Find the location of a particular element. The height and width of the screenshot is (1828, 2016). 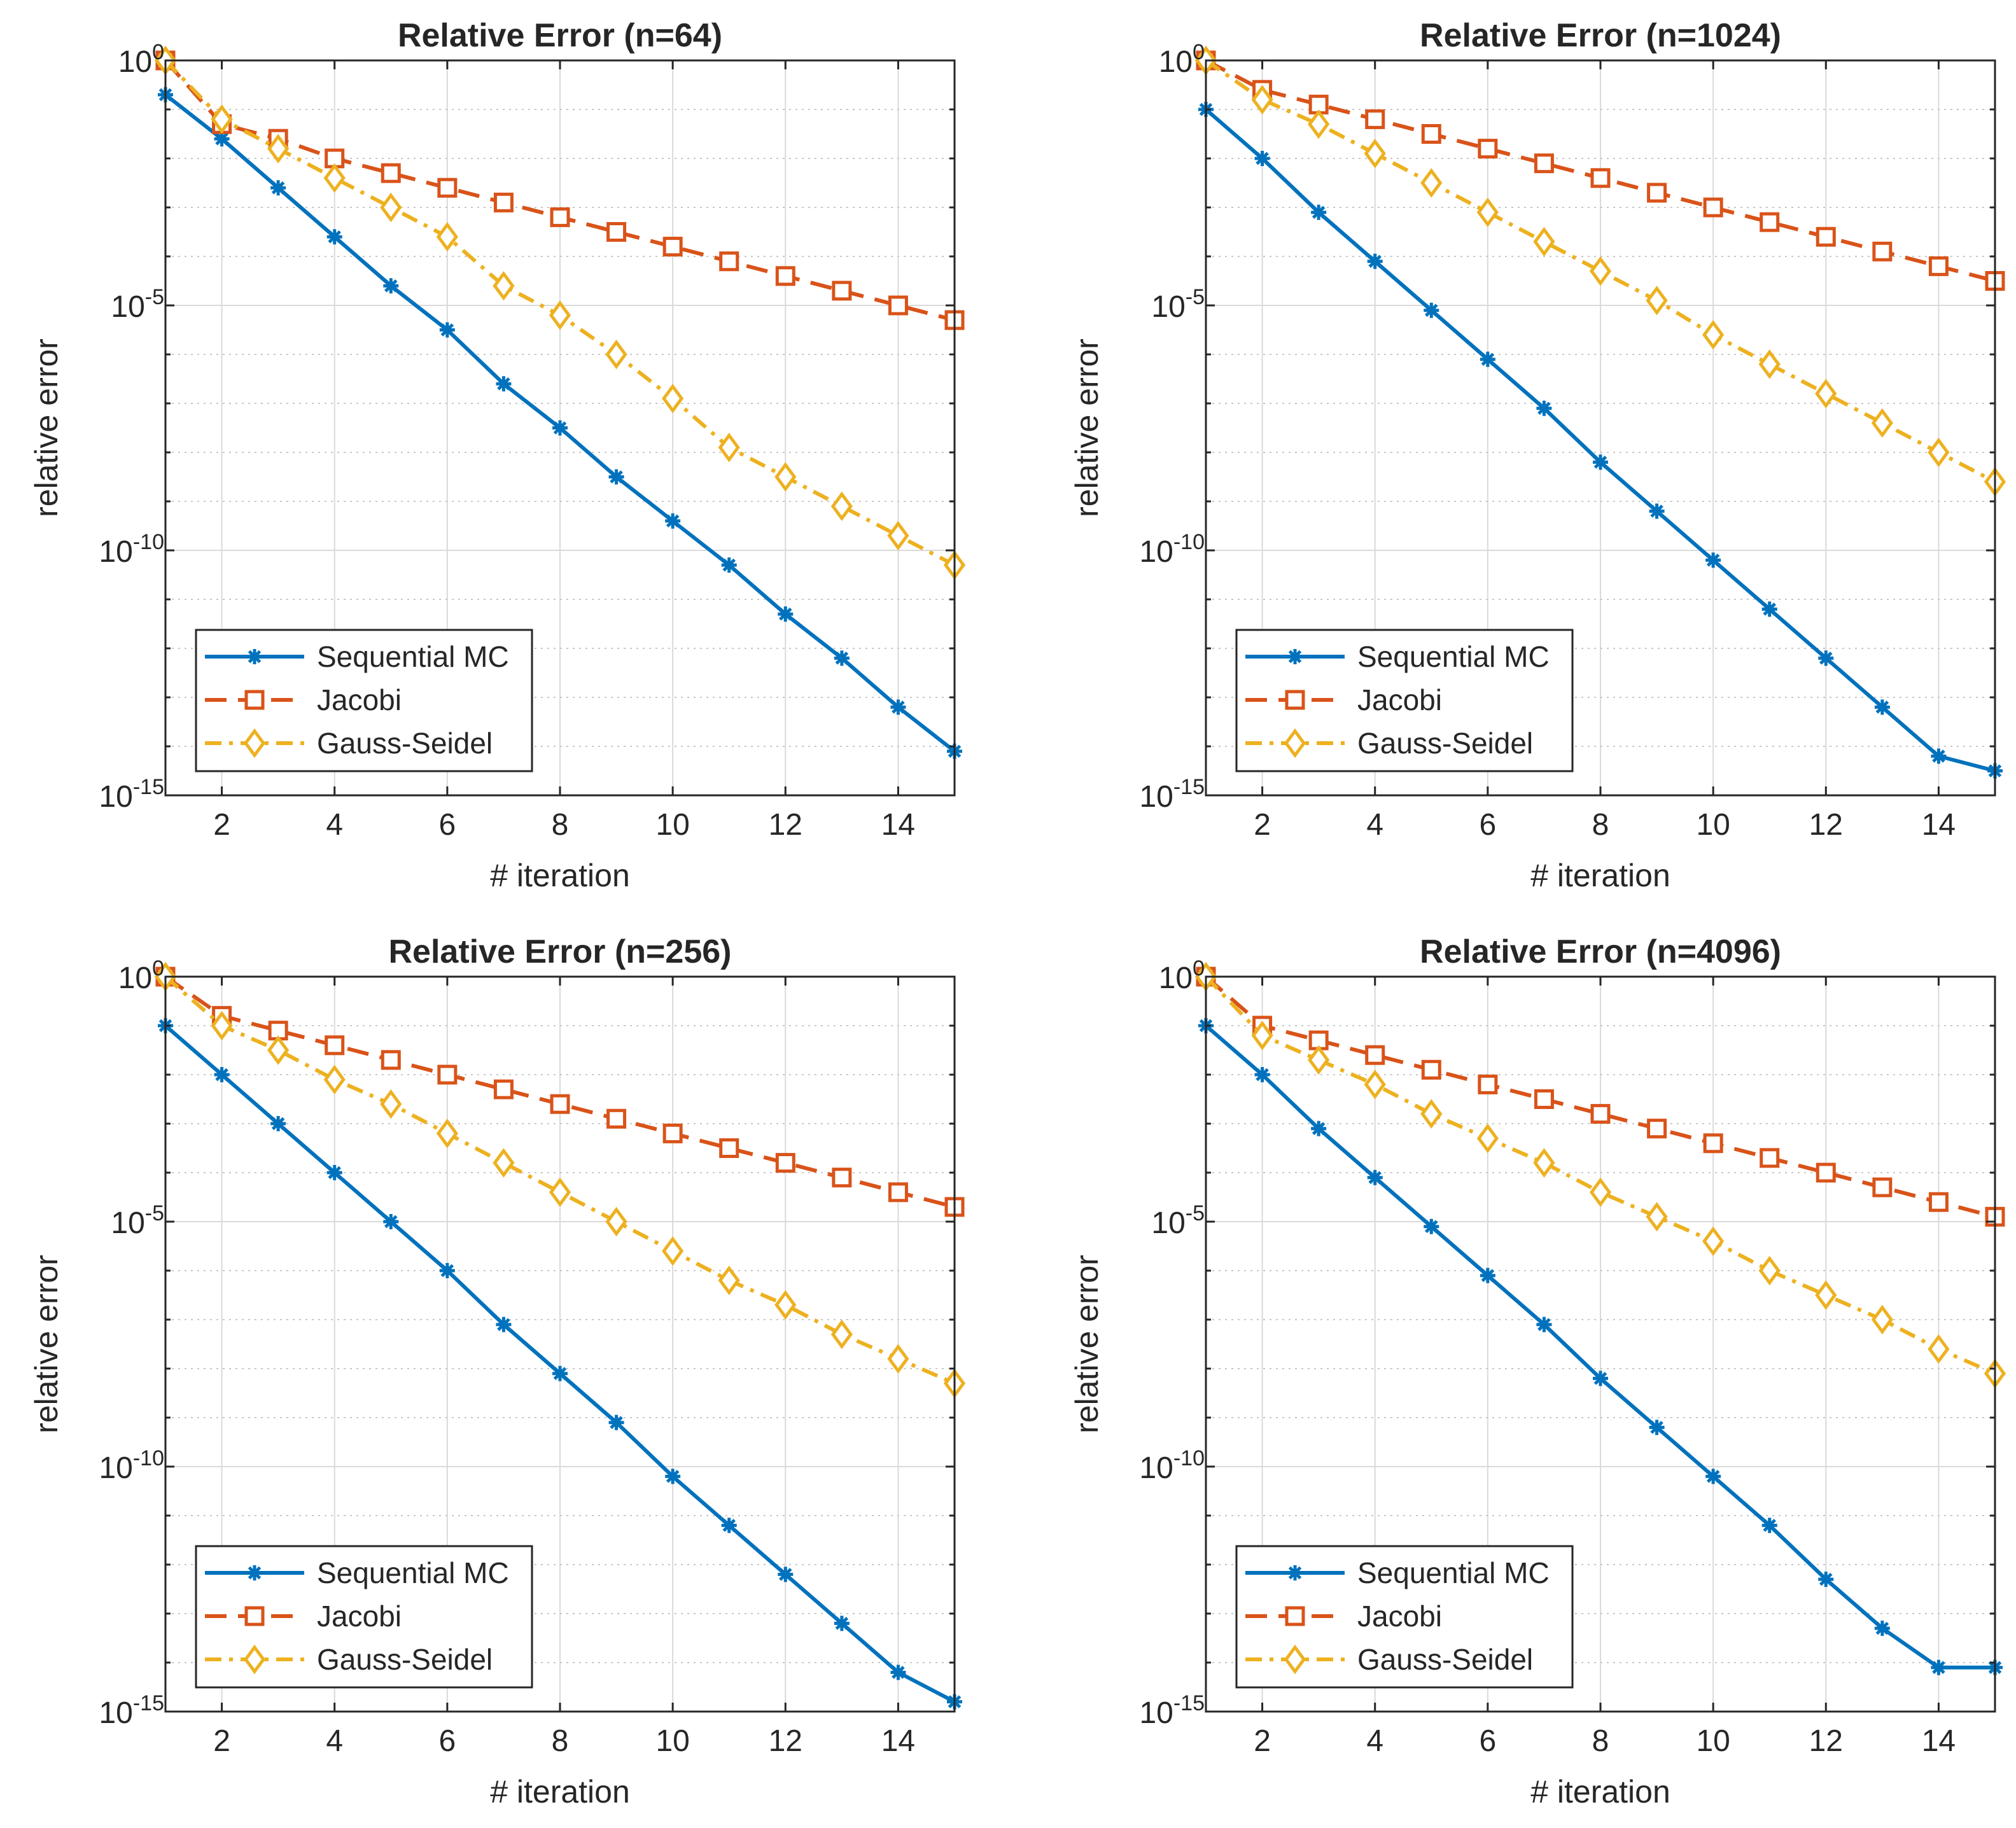

legend-marker-sequential is located at coordinates (1295, 656).